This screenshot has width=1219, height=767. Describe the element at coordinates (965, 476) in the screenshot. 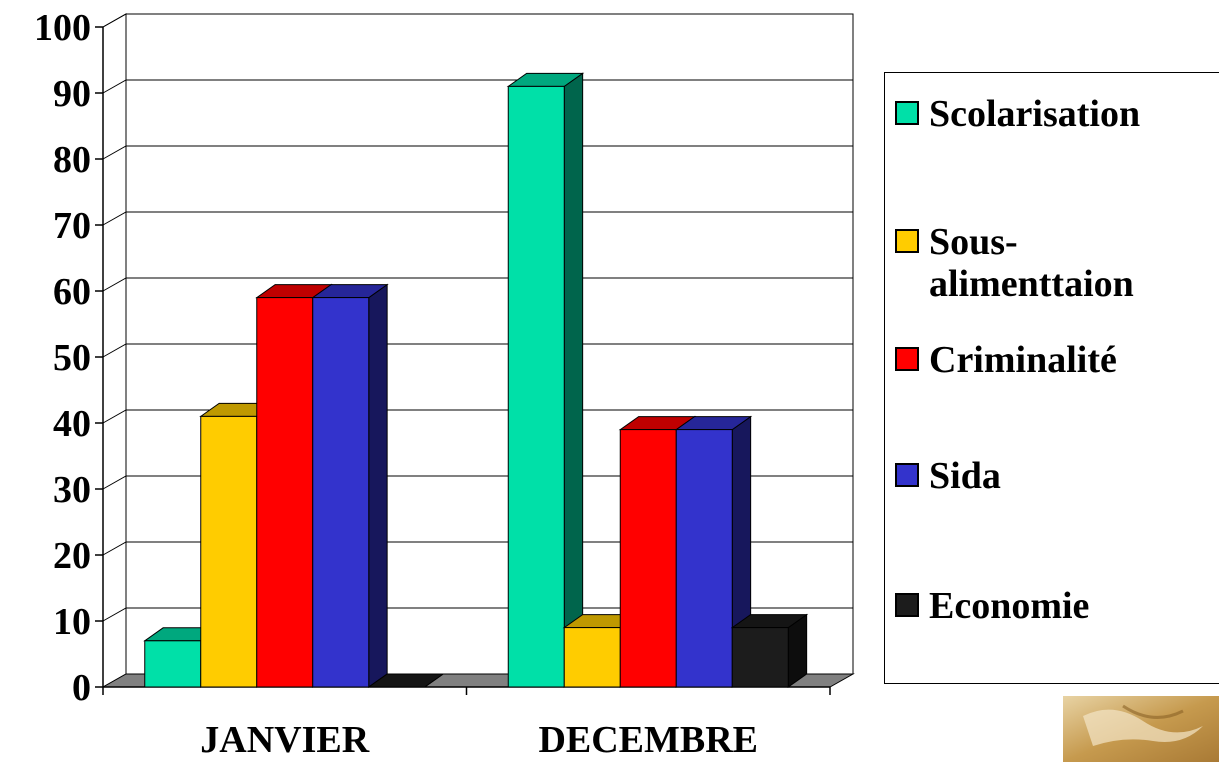

I see `legend-label: Sida` at that location.